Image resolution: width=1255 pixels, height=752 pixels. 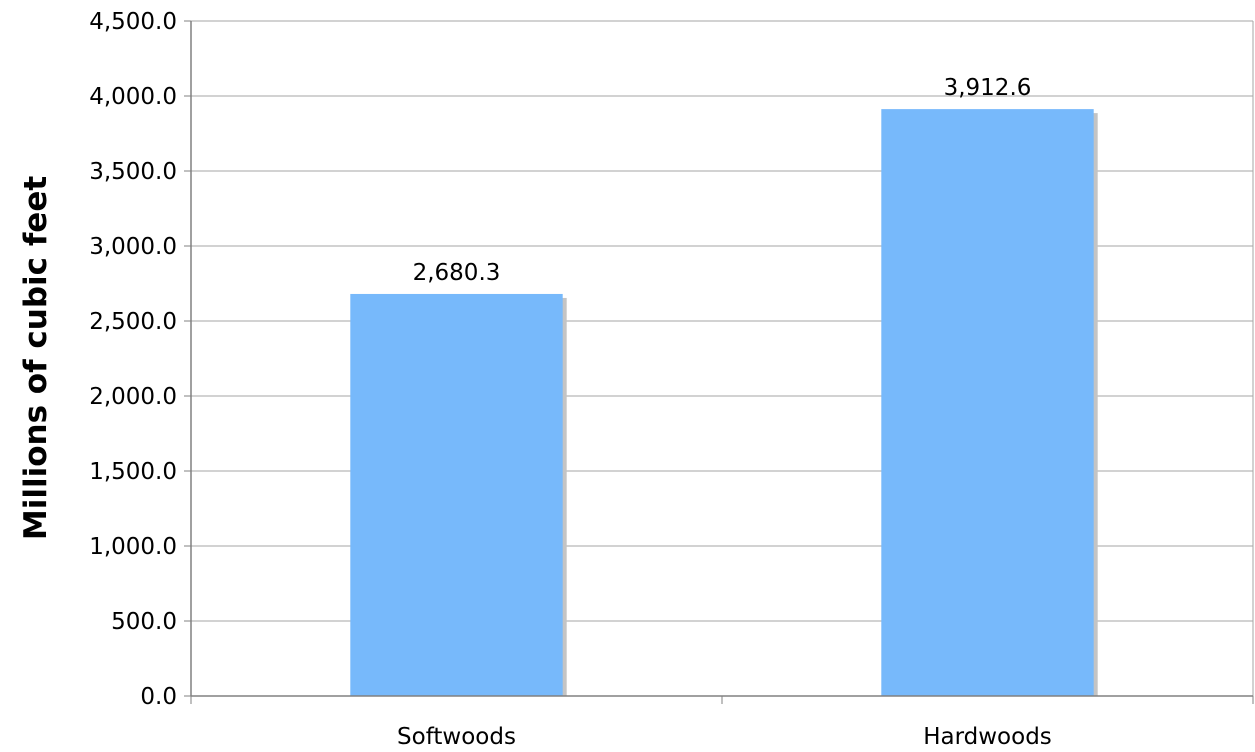 I want to click on y-tick-label: 1,000.0, so click(x=133, y=547).